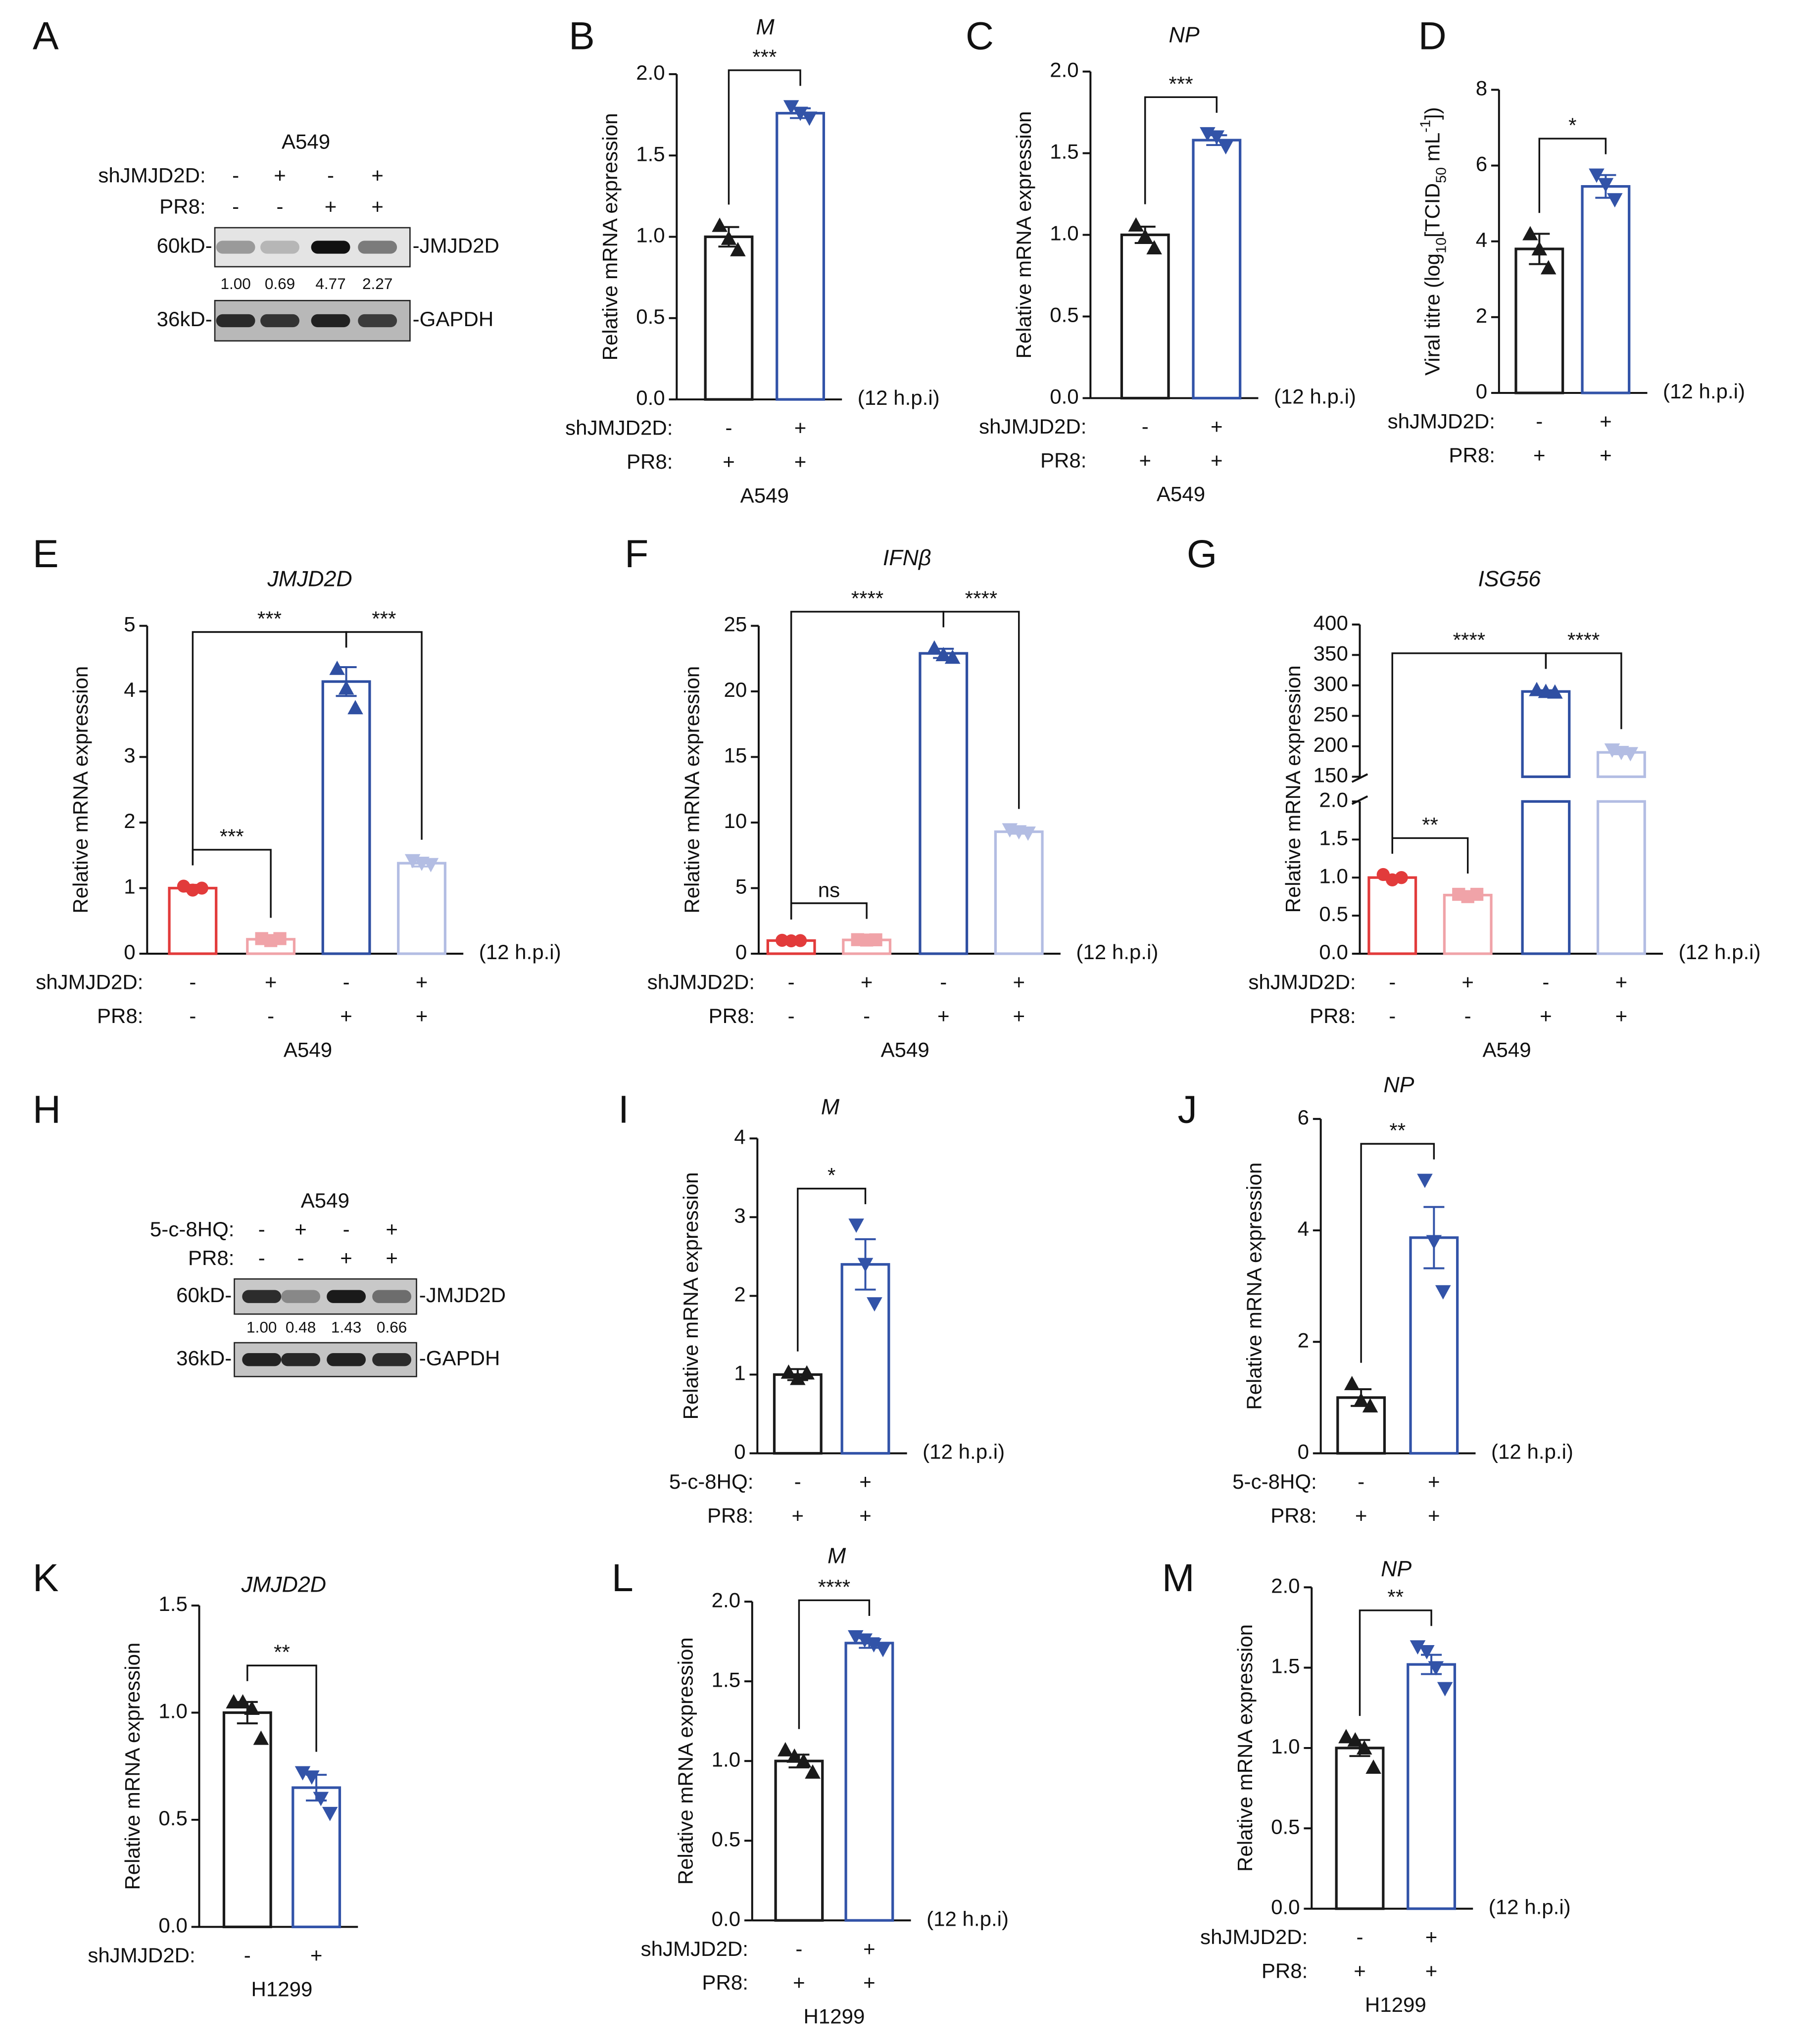 This screenshot has width=1801, height=2044. What do you see at coordinates (453, 319) in the screenshot?
I see `band-protein: -GAPDH` at bounding box center [453, 319].